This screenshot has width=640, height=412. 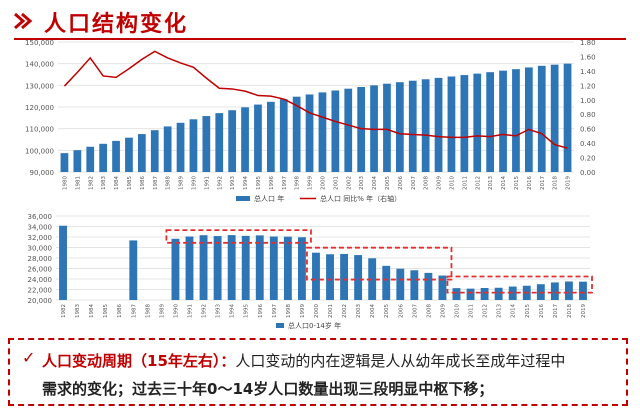 What do you see at coordinates (42, 173) in the screenshot?
I see `y-left-tick-label: 90,000` at bounding box center [42, 173].